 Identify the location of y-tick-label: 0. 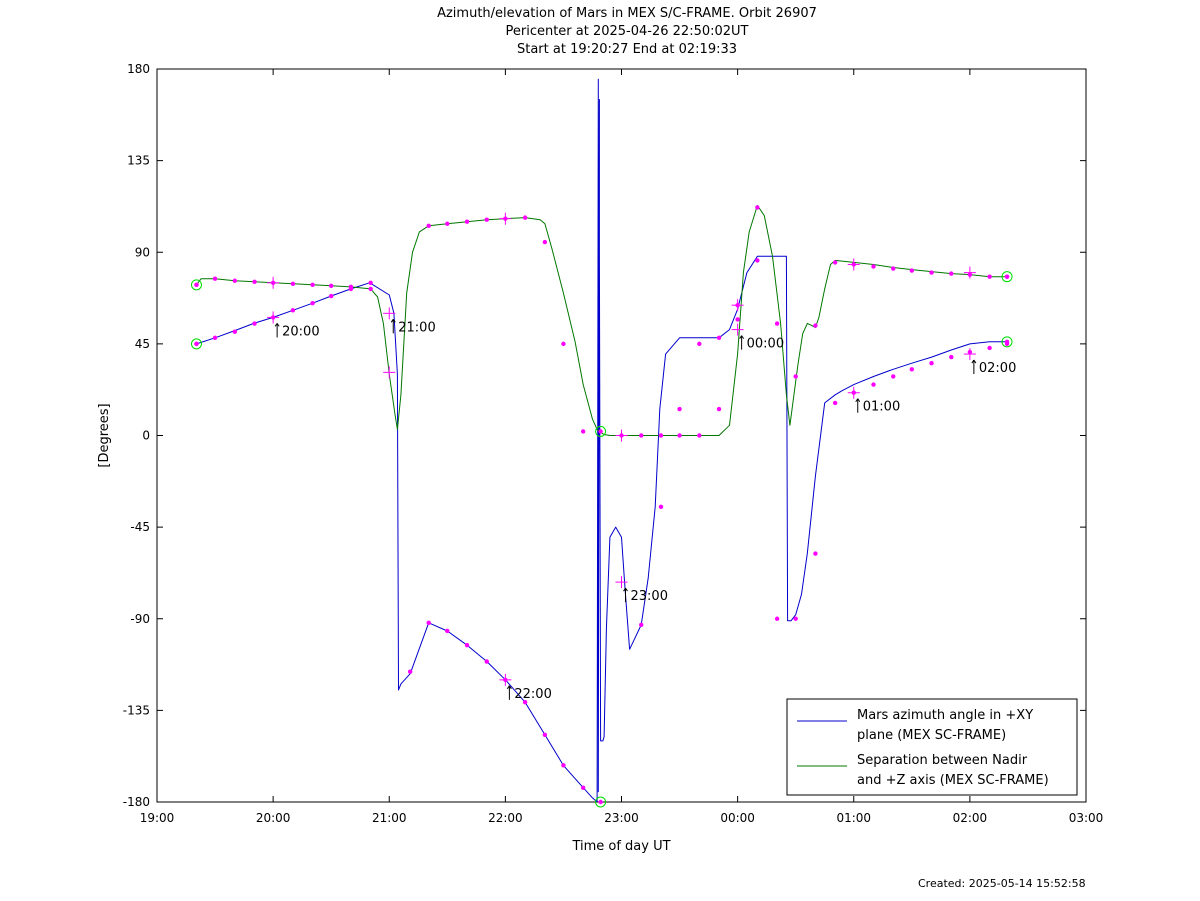
(146, 436).